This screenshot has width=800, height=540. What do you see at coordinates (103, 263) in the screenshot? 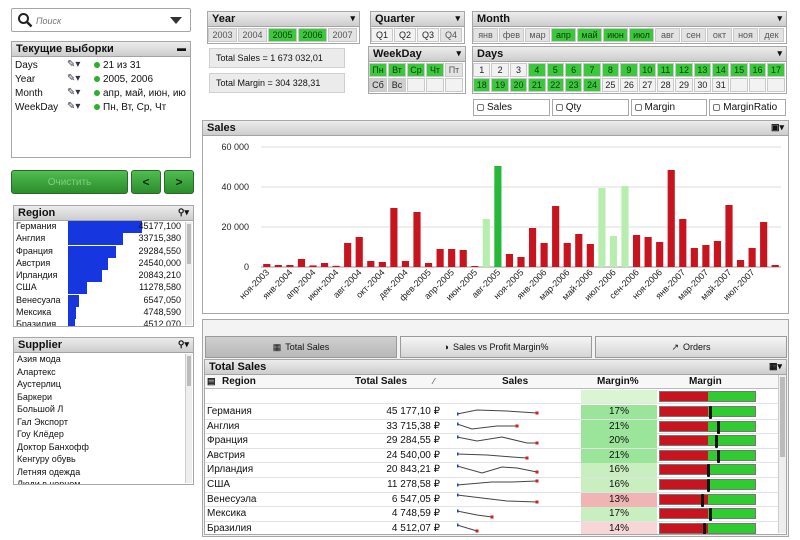
I see `list-item: Австрия 24540,000` at bounding box center [103, 263].